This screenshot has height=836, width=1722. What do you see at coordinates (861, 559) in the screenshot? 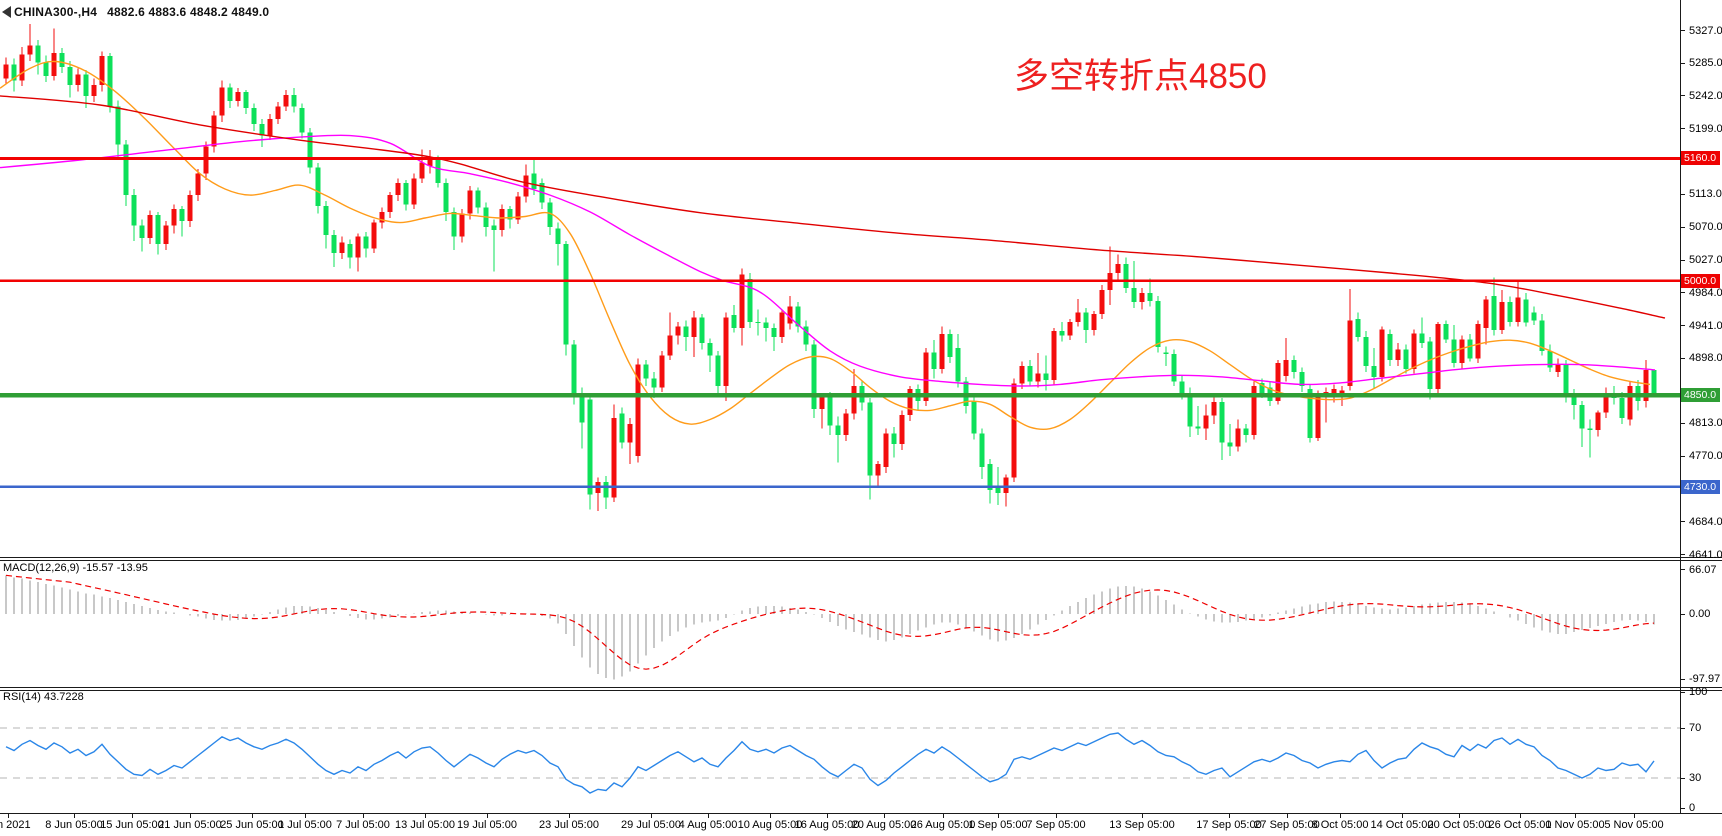
I see `pane-separator-macd` at bounding box center [861, 559].